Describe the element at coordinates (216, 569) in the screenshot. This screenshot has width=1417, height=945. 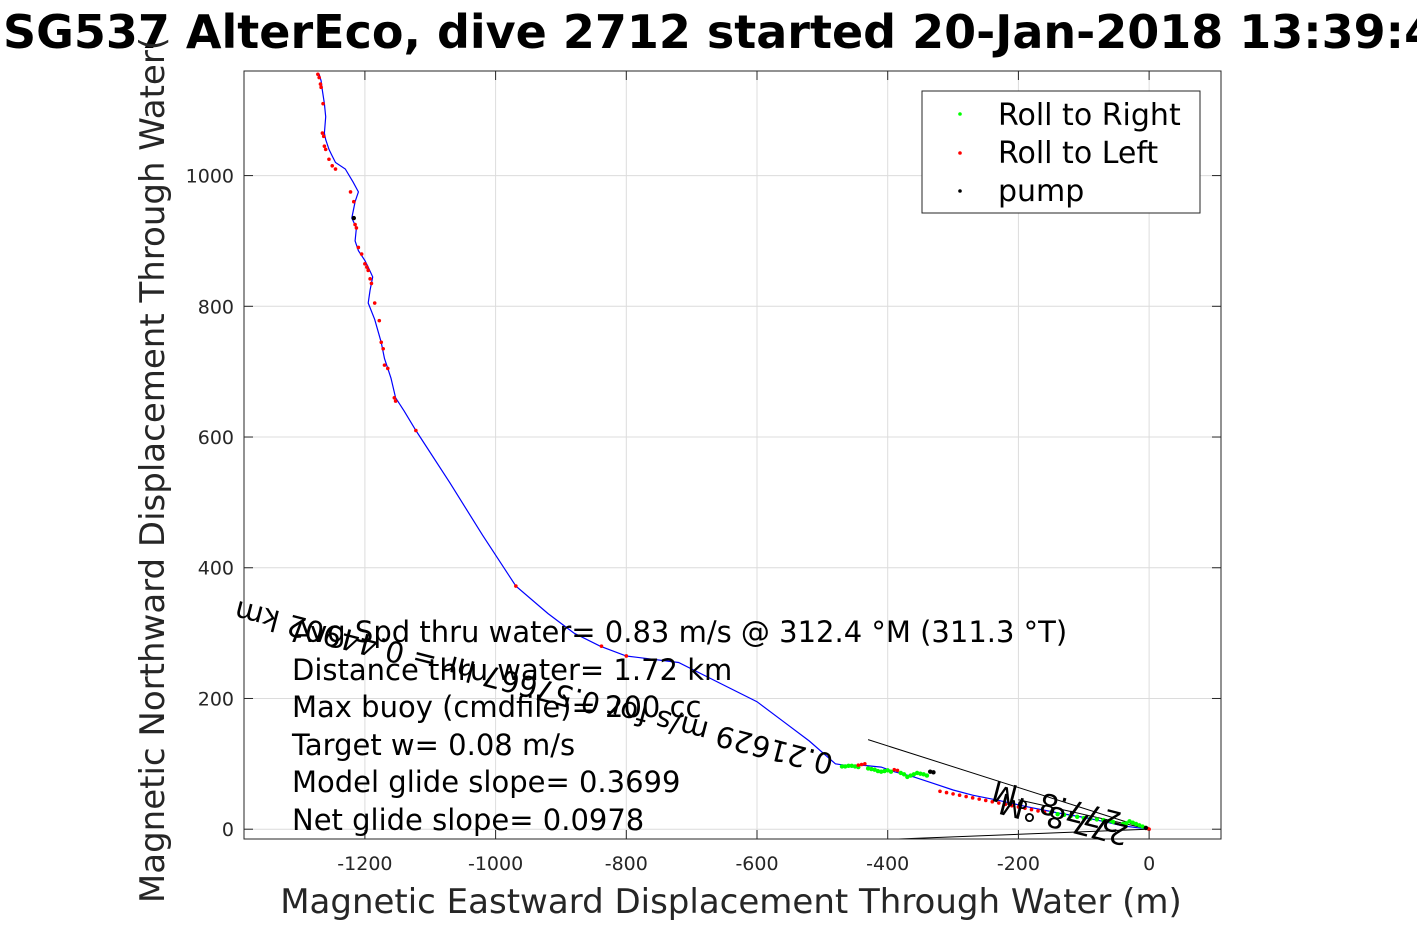
I see `y-tick-label: 400` at that location.